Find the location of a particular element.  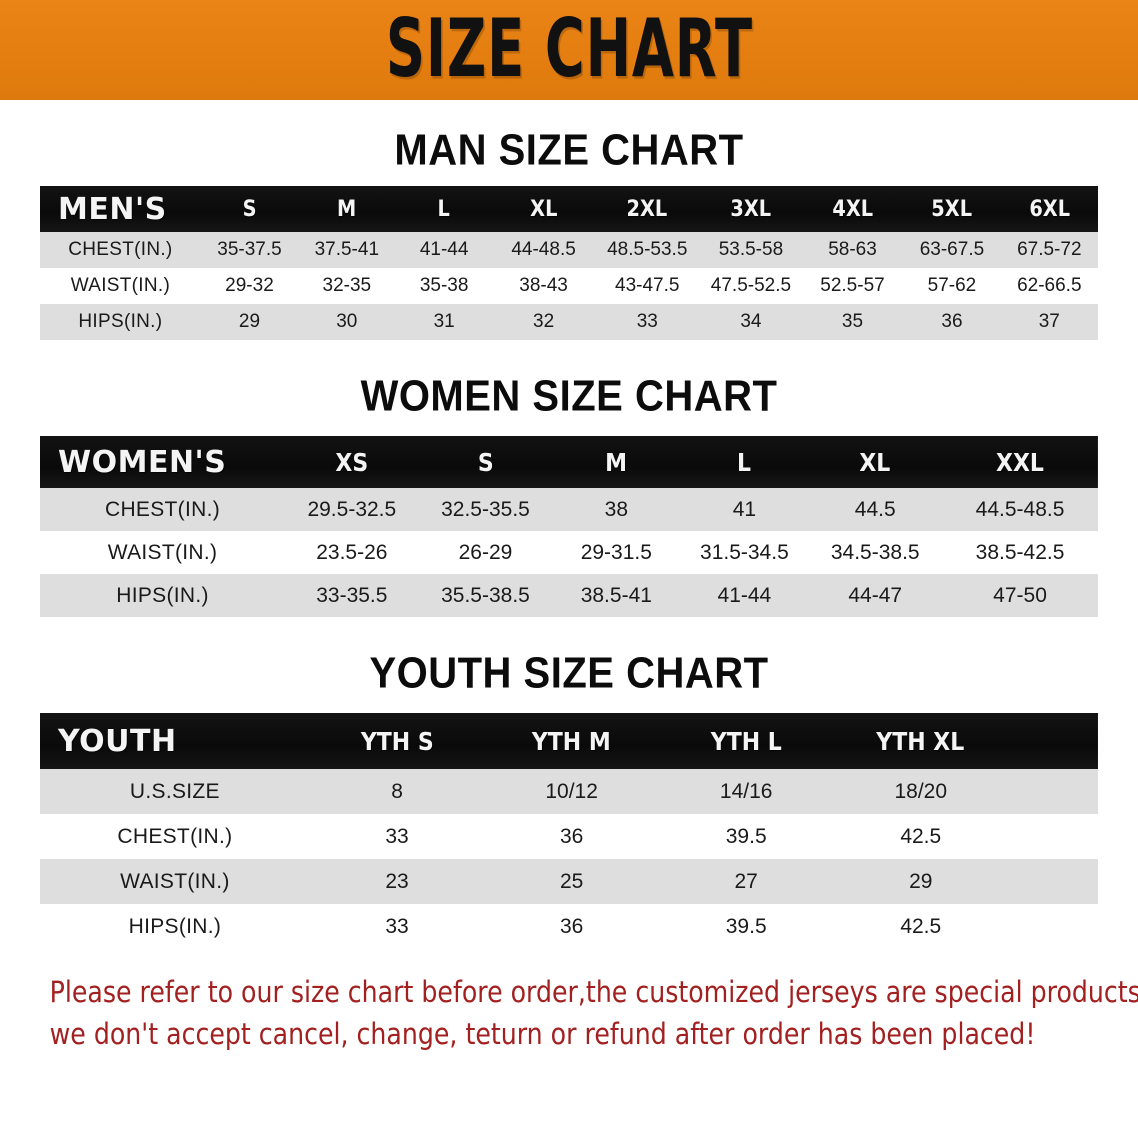

table-cell: 23.5-26 is located at coordinates (352, 552).